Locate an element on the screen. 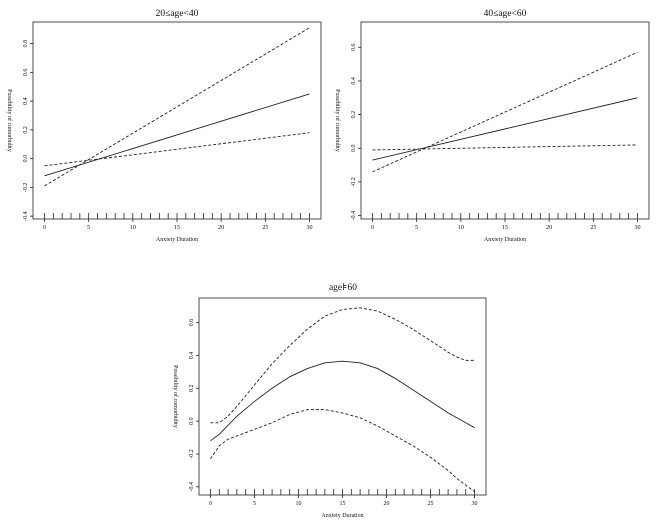 This screenshot has width=669, height=530. chart-title: 20≤age<40 is located at coordinates (177, 14).